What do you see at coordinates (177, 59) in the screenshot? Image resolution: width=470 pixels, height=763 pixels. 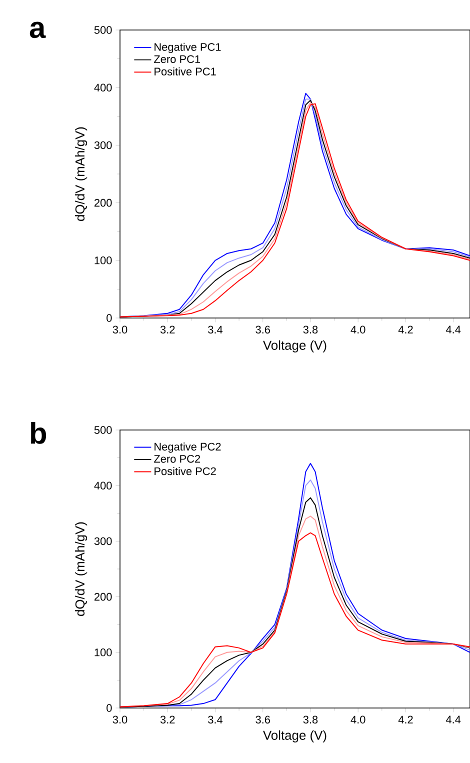 I see `legend-label: Zero PC1` at bounding box center [177, 59].